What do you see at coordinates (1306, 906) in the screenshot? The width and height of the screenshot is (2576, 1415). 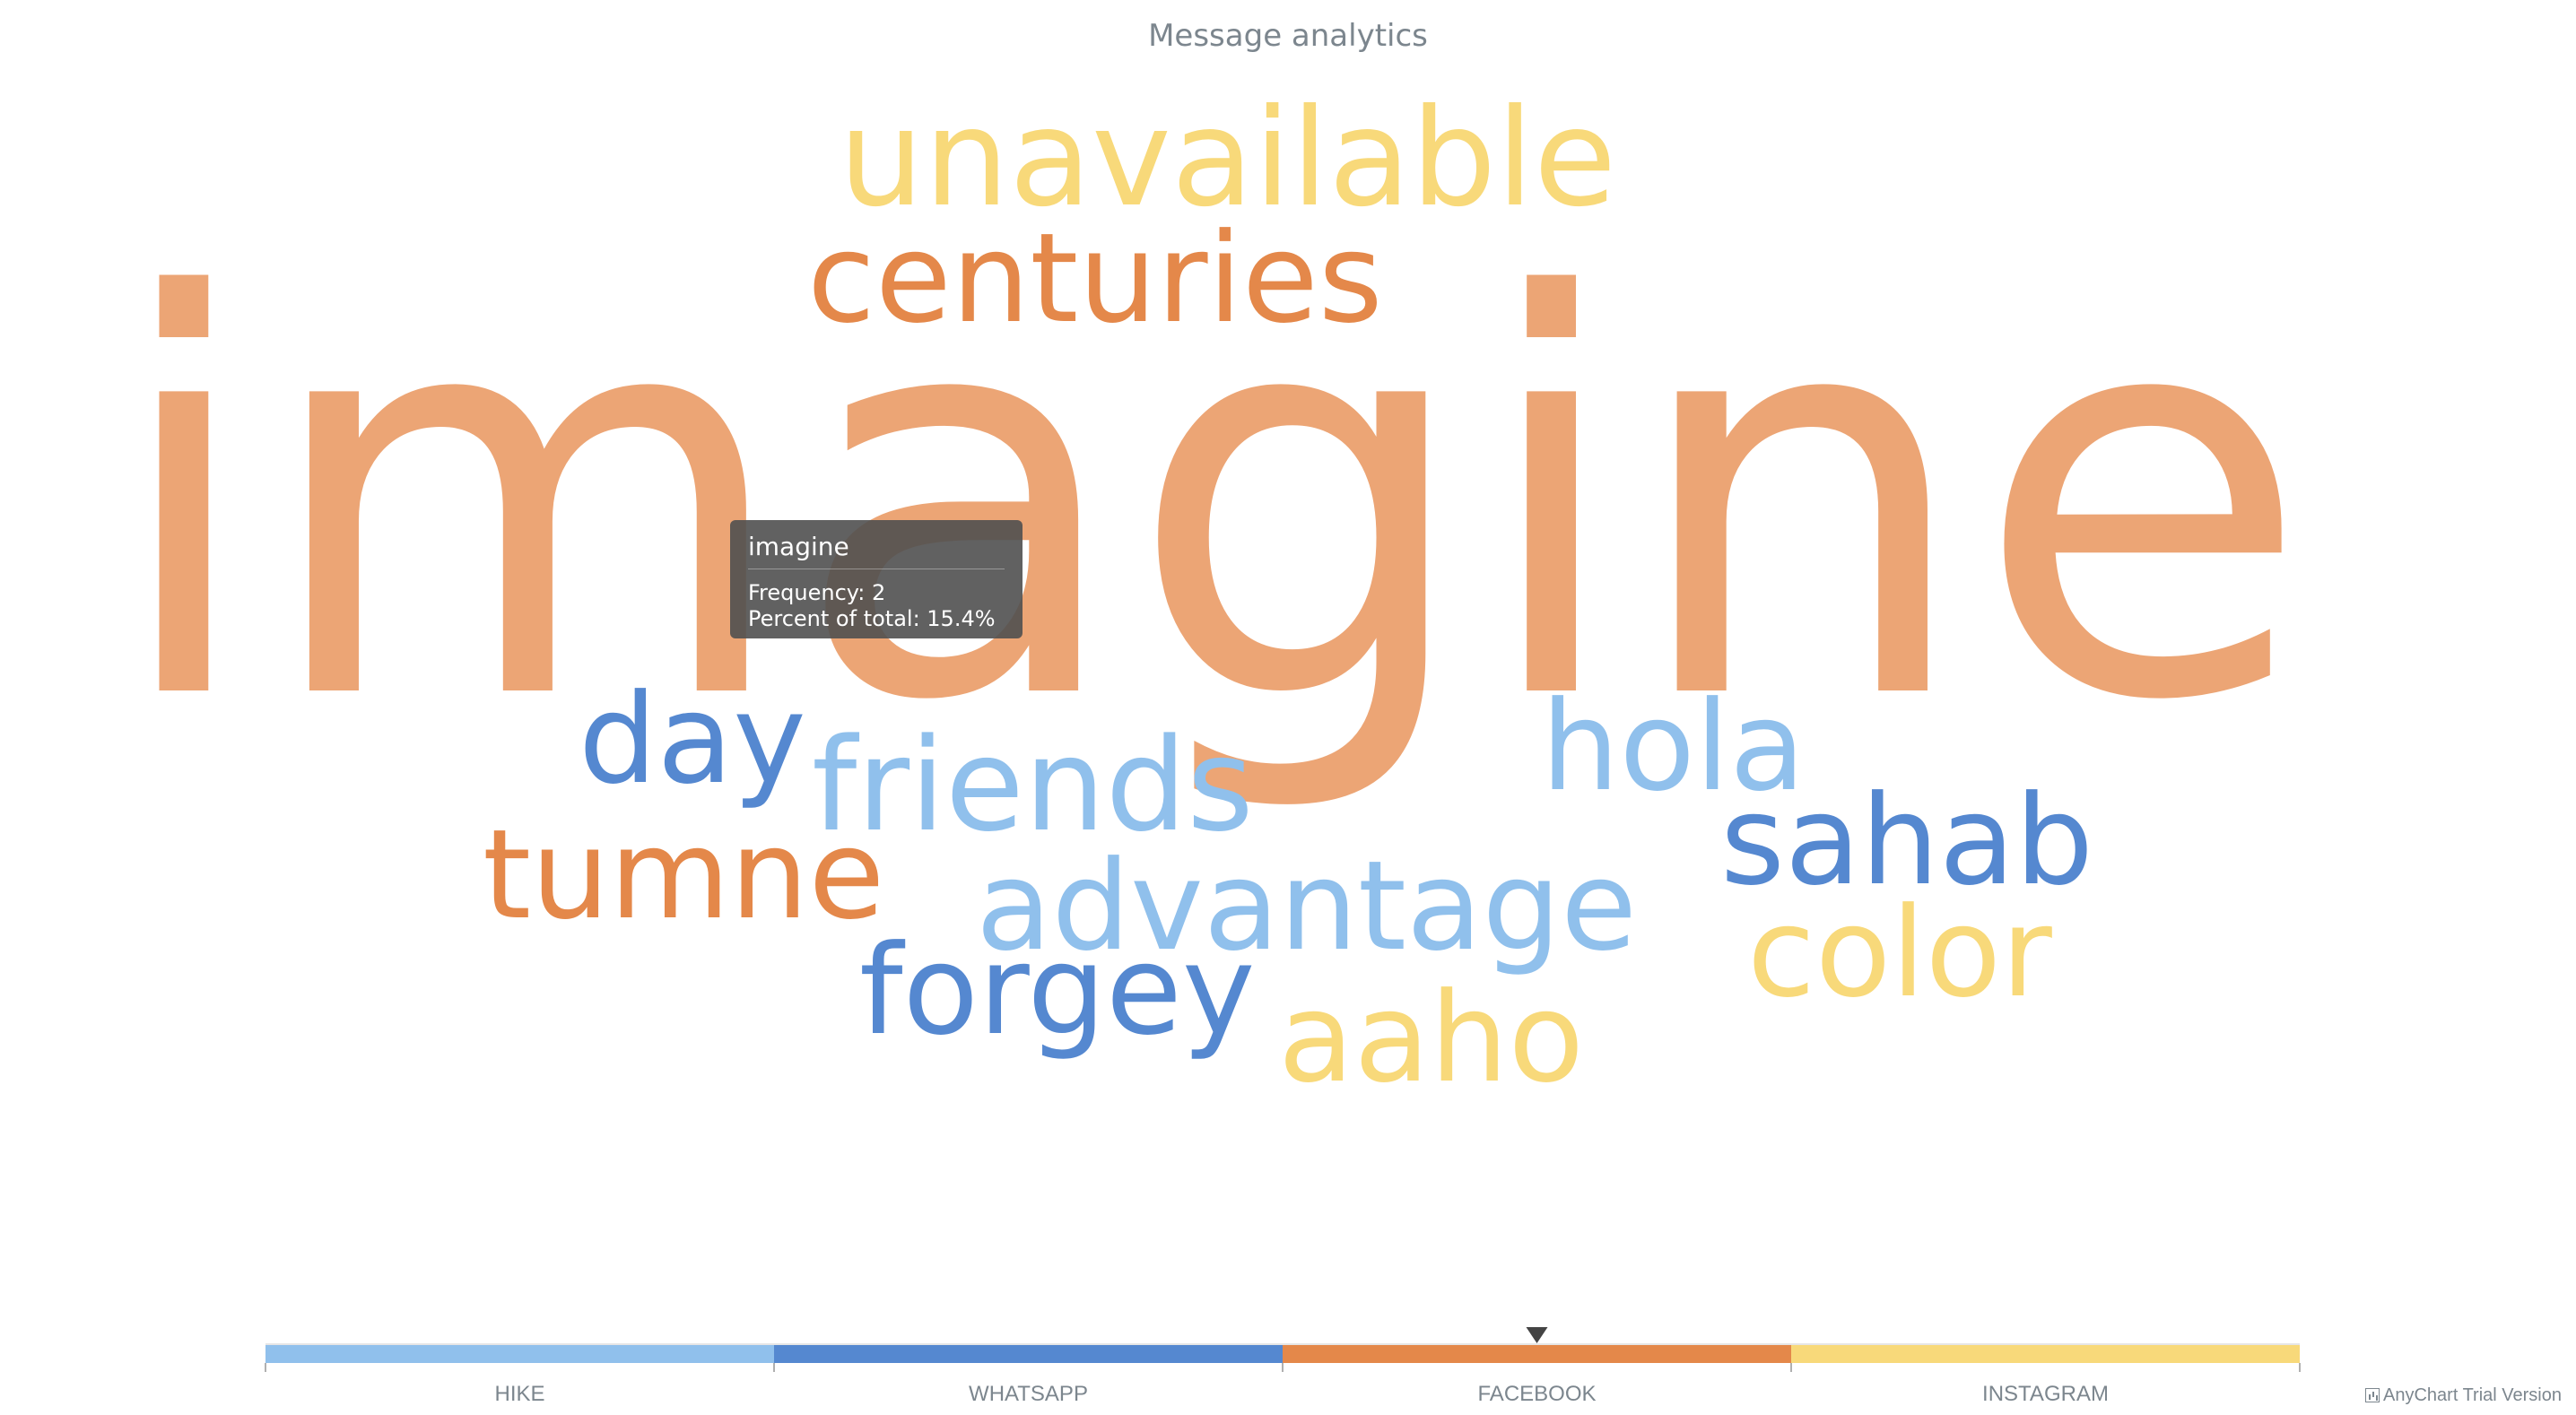 I see `word-advantage: advantage` at bounding box center [1306, 906].